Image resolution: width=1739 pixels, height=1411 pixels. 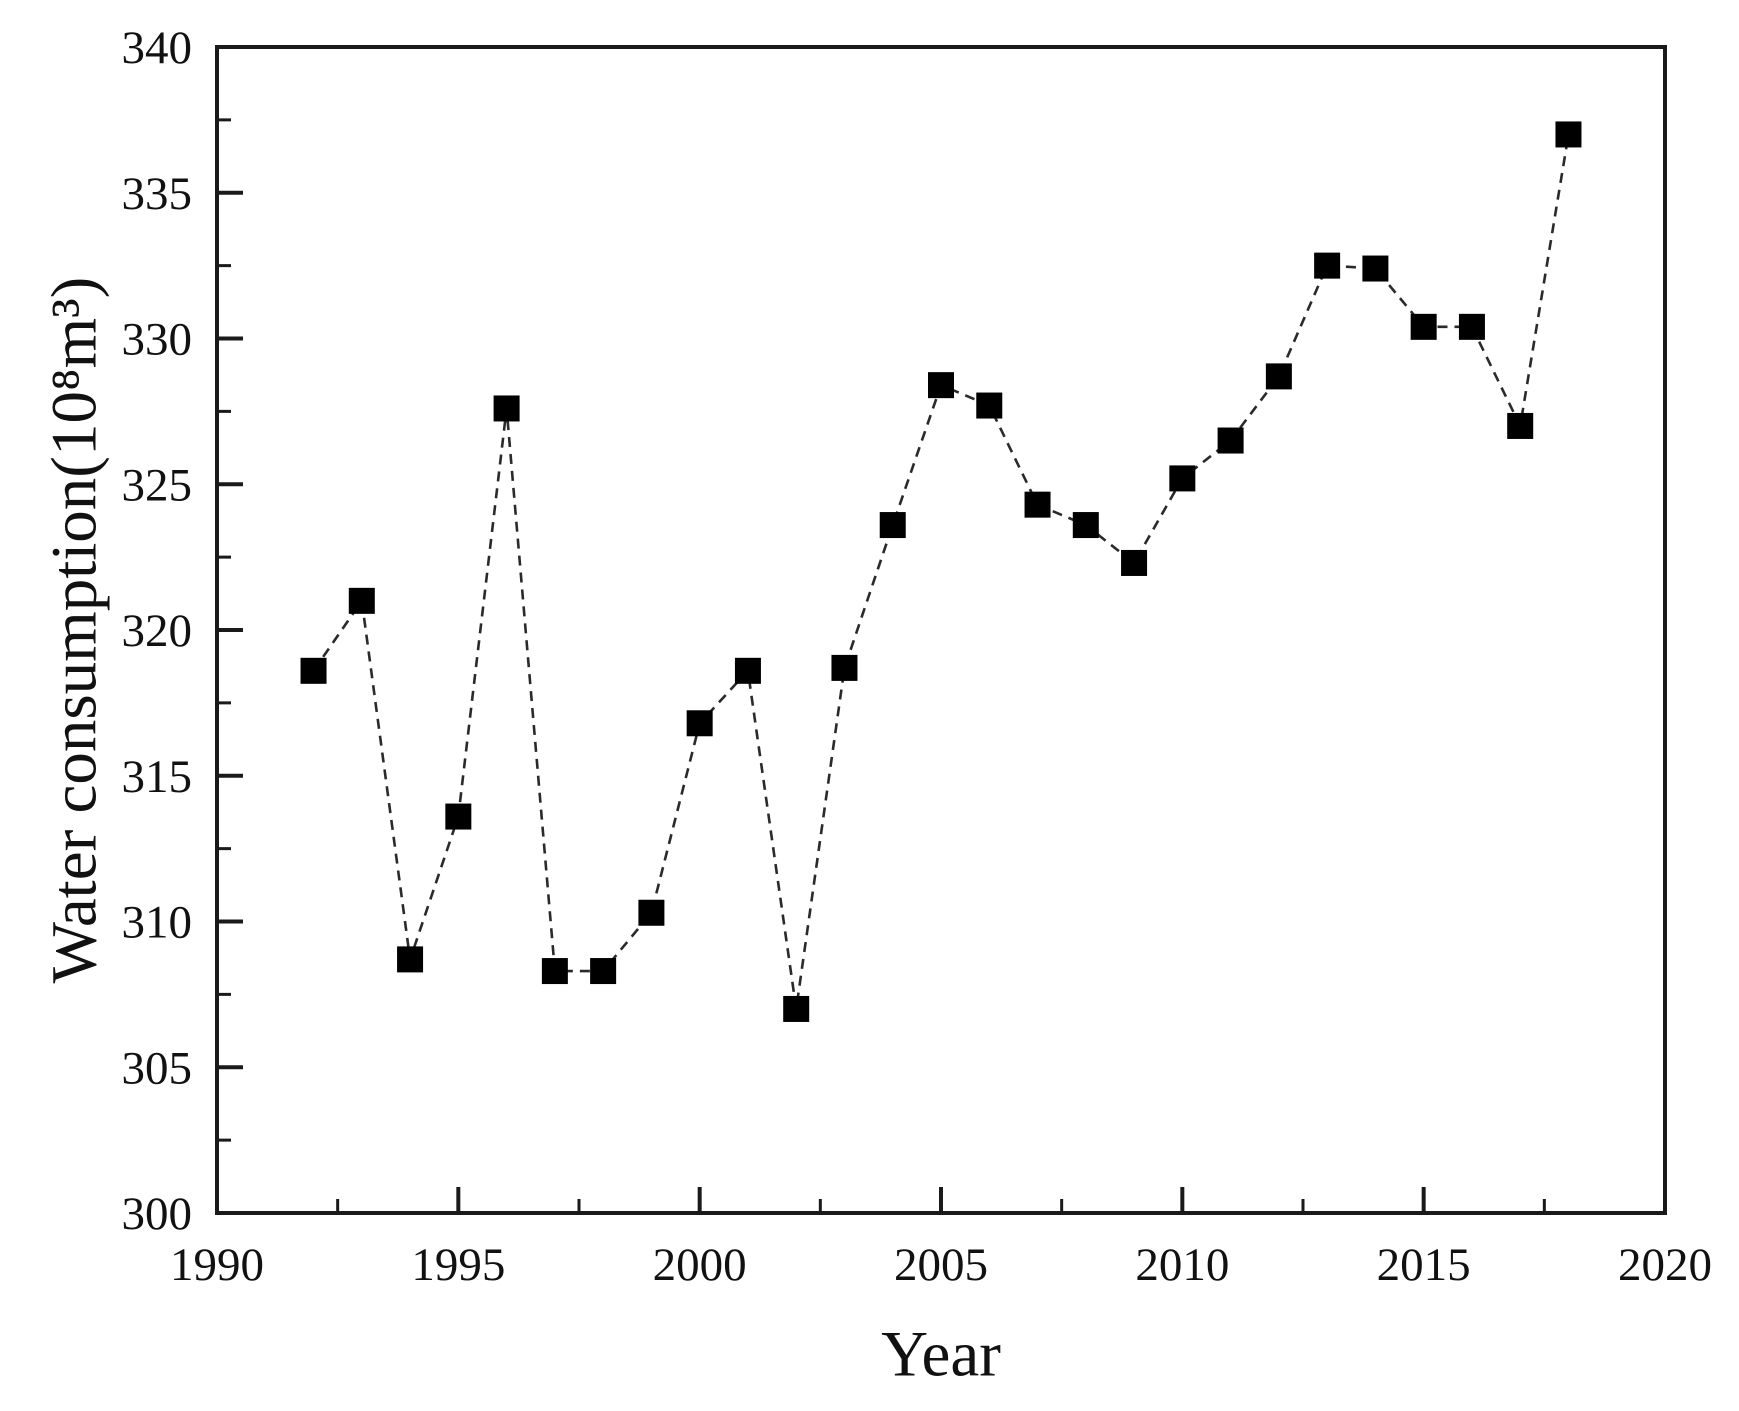 What do you see at coordinates (157, 1214) in the screenshot?
I see `y-tick-label-300: 300` at bounding box center [157, 1214].